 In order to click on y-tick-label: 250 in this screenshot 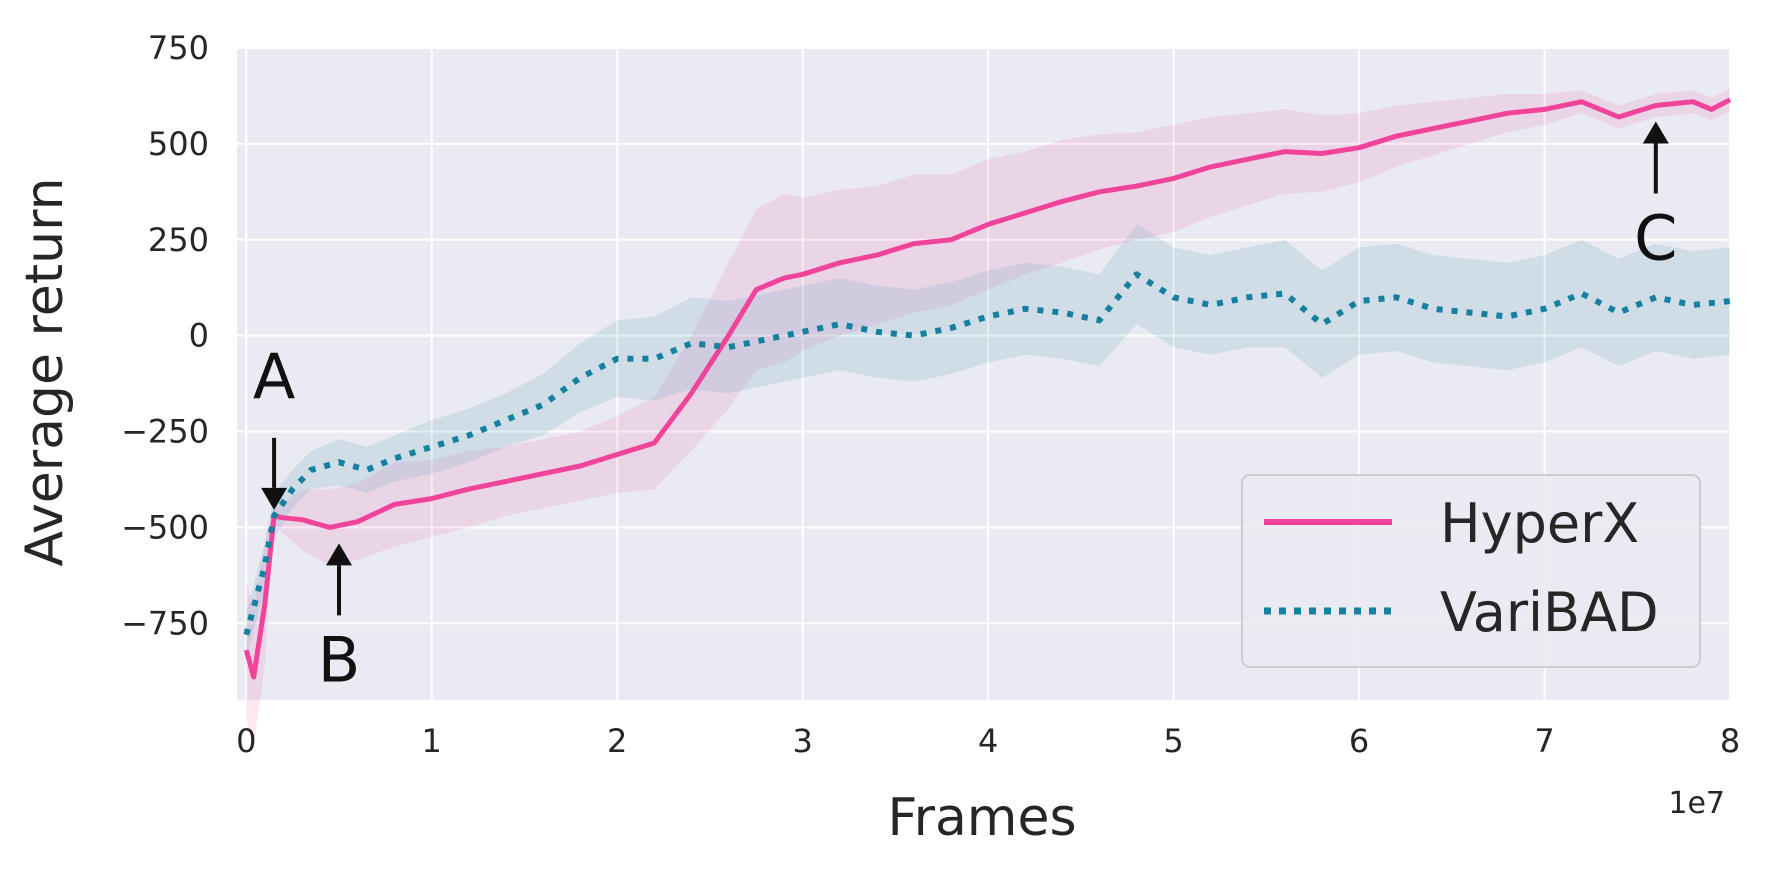, I will do `click(178, 240)`.